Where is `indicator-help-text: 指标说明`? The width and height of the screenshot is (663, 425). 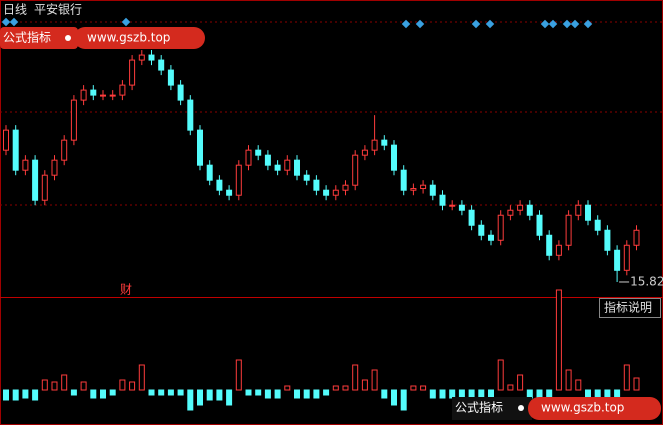 indicator-help-text: 指标说明 is located at coordinates (628, 307).